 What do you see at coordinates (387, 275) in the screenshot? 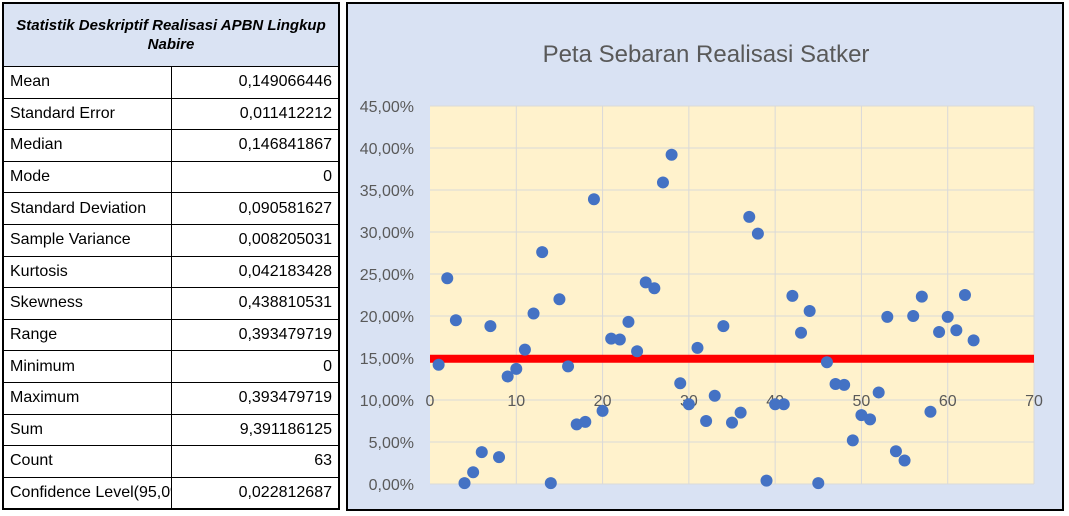
I see `y-tick-label: 25,00%` at bounding box center [387, 275].